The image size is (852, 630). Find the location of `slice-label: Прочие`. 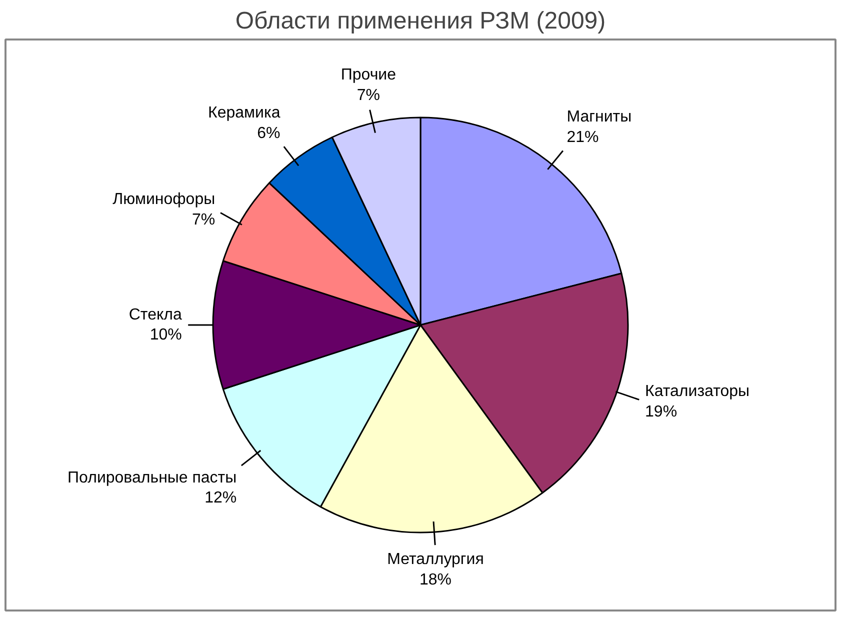

slice-label: Прочие is located at coordinates (368, 75).